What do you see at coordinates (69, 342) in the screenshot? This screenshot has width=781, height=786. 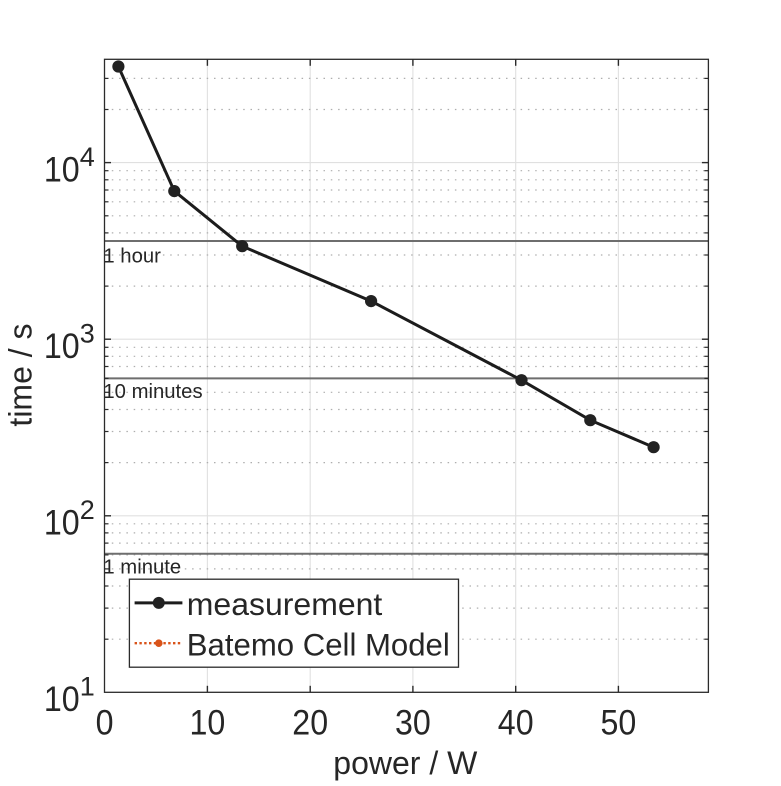 I see `svg-text: 10³` at bounding box center [69, 342].